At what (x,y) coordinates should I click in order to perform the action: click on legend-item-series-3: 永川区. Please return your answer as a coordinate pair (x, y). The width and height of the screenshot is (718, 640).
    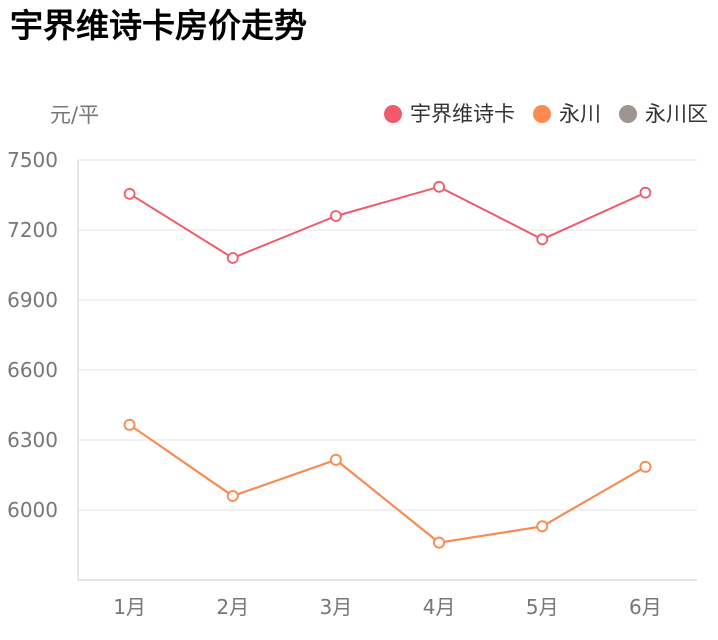
    Looking at the image, I should click on (663, 114).